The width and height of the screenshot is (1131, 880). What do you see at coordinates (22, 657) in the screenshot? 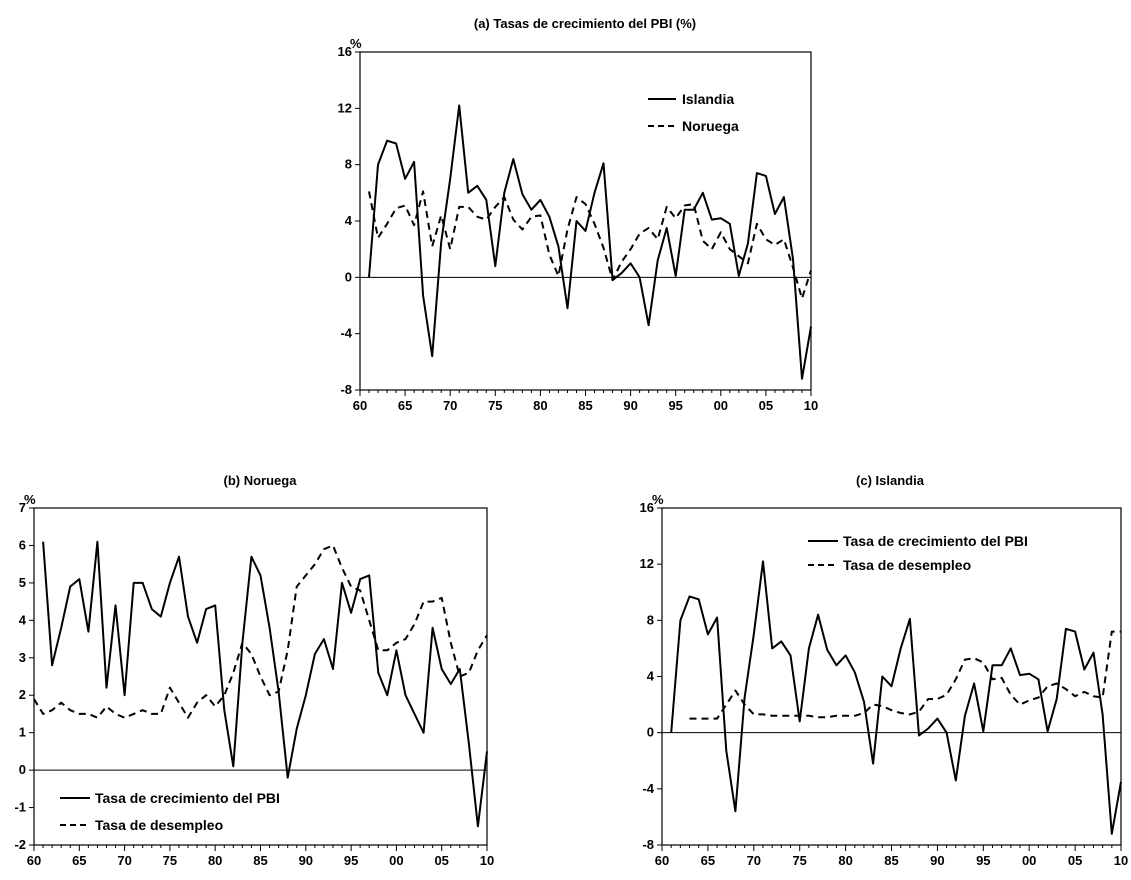
I see `y-tick-label: 3` at bounding box center [22, 657].